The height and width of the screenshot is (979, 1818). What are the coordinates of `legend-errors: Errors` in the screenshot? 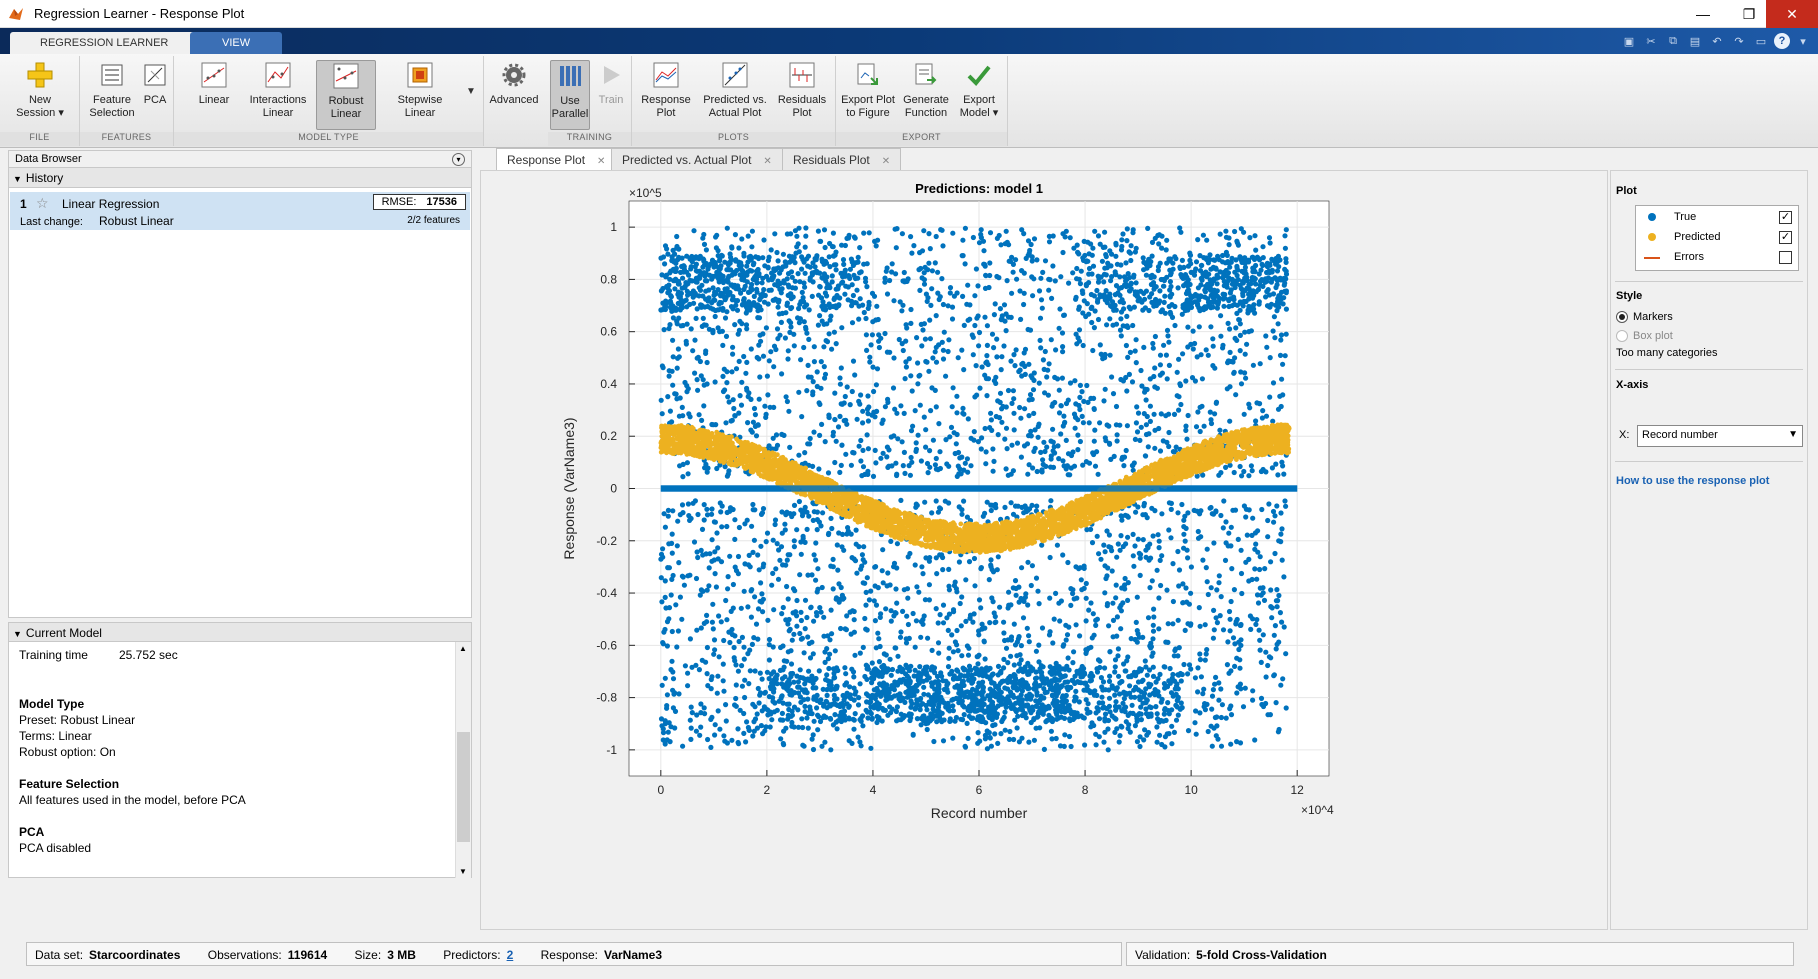 It's located at (1718, 258).